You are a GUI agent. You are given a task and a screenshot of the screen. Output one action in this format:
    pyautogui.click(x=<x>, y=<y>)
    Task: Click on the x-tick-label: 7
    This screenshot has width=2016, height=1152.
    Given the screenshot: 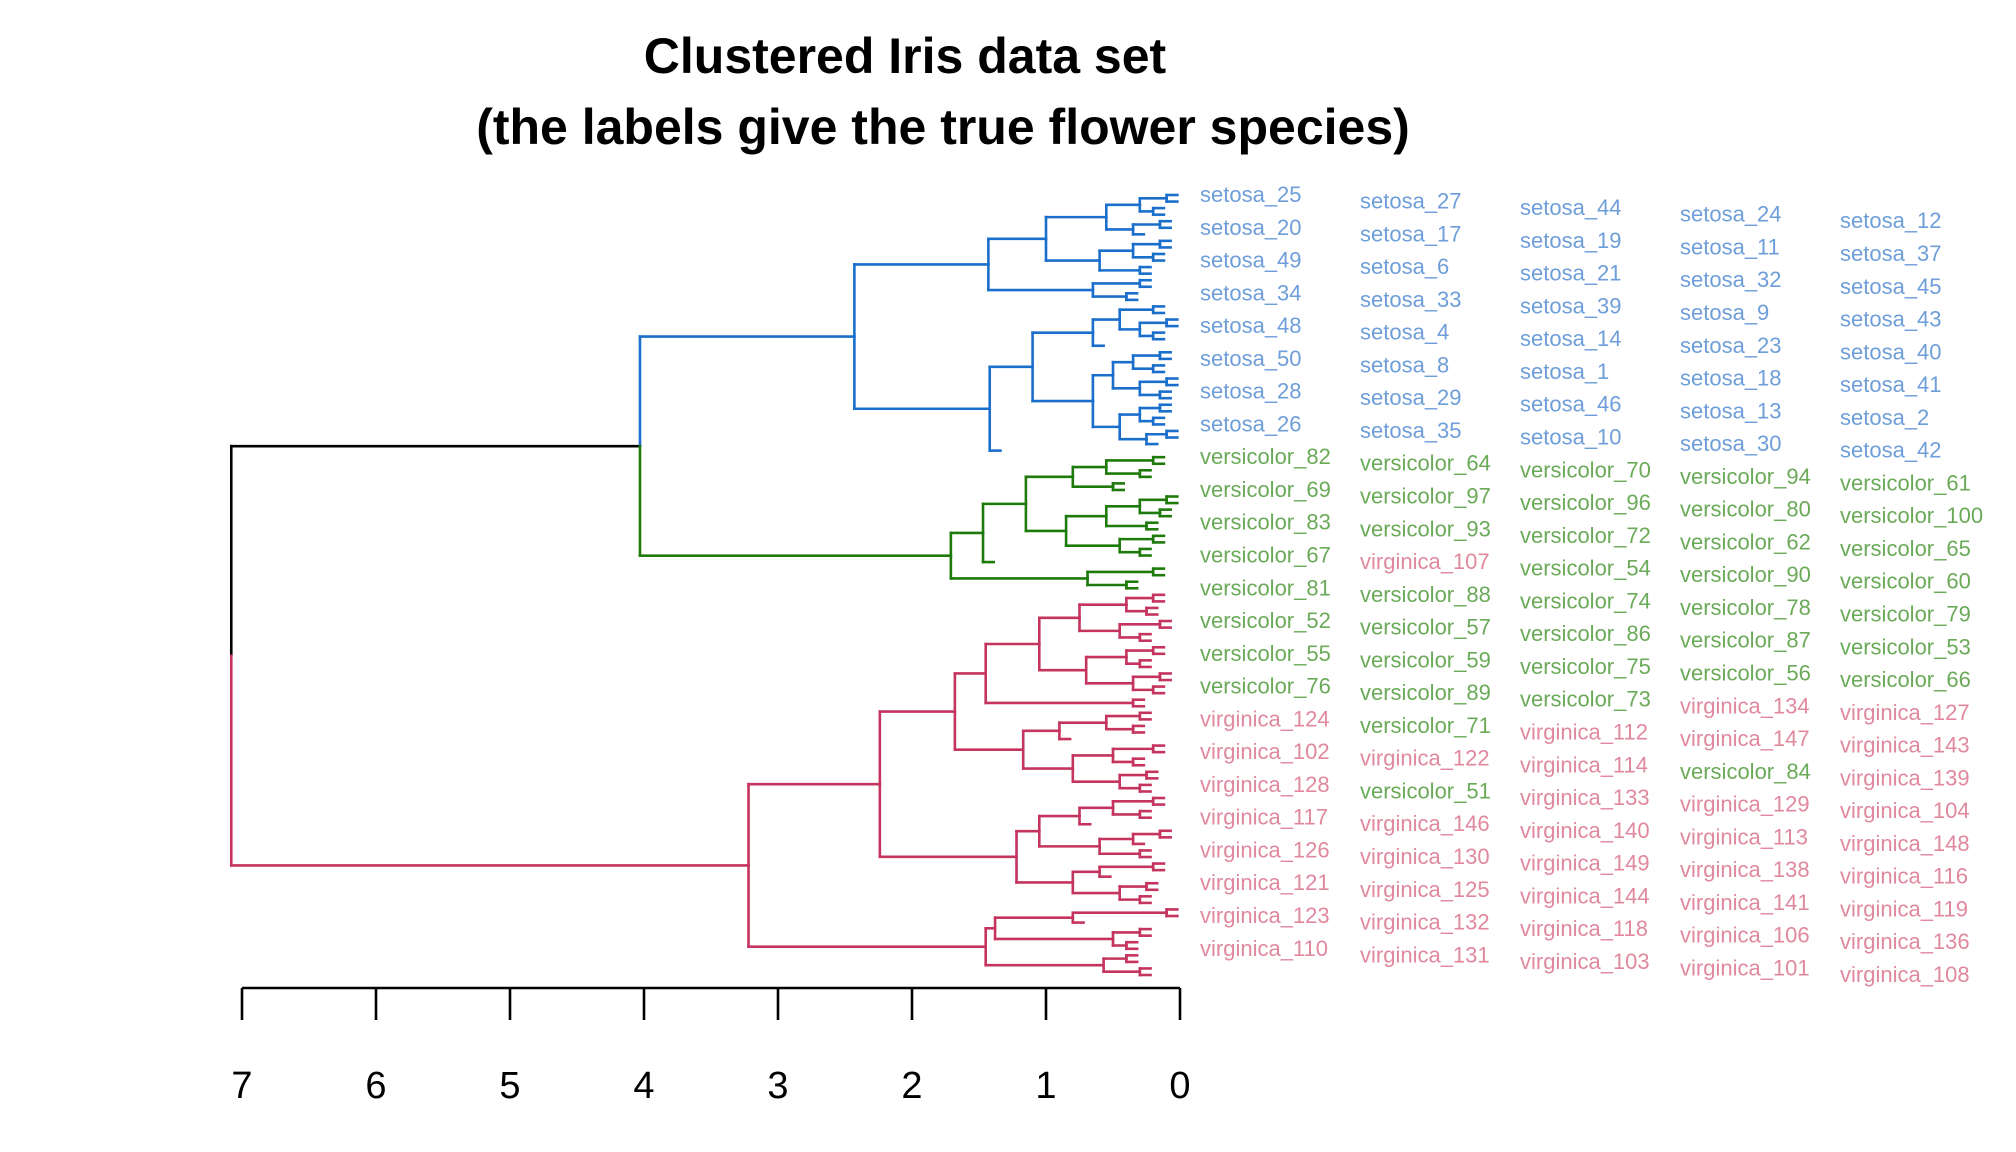 What is the action you would take?
    pyautogui.click(x=241, y=1086)
    